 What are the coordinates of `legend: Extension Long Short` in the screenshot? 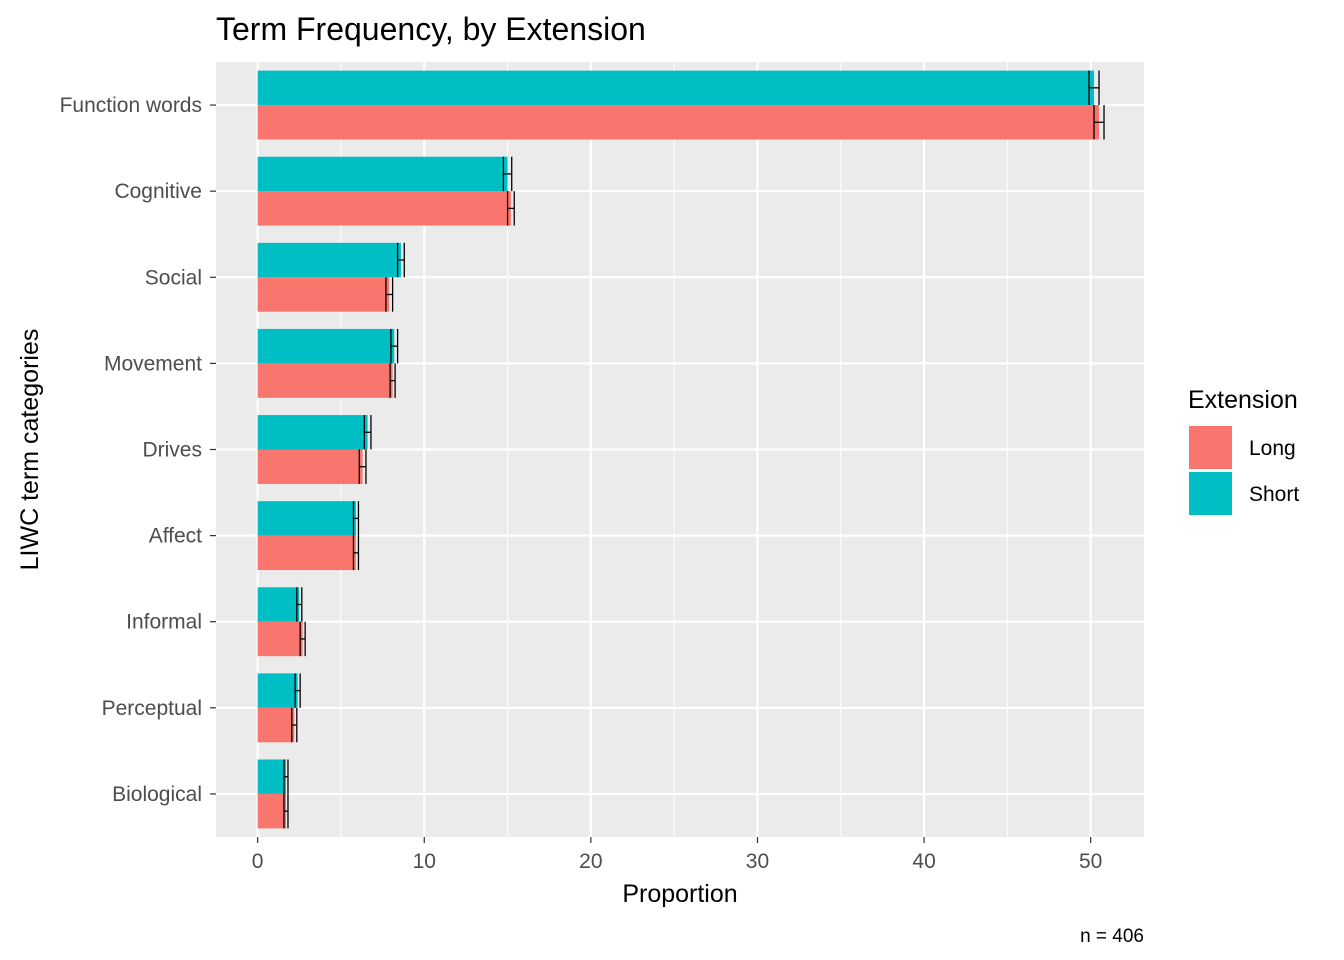 It's located at (1243, 450).